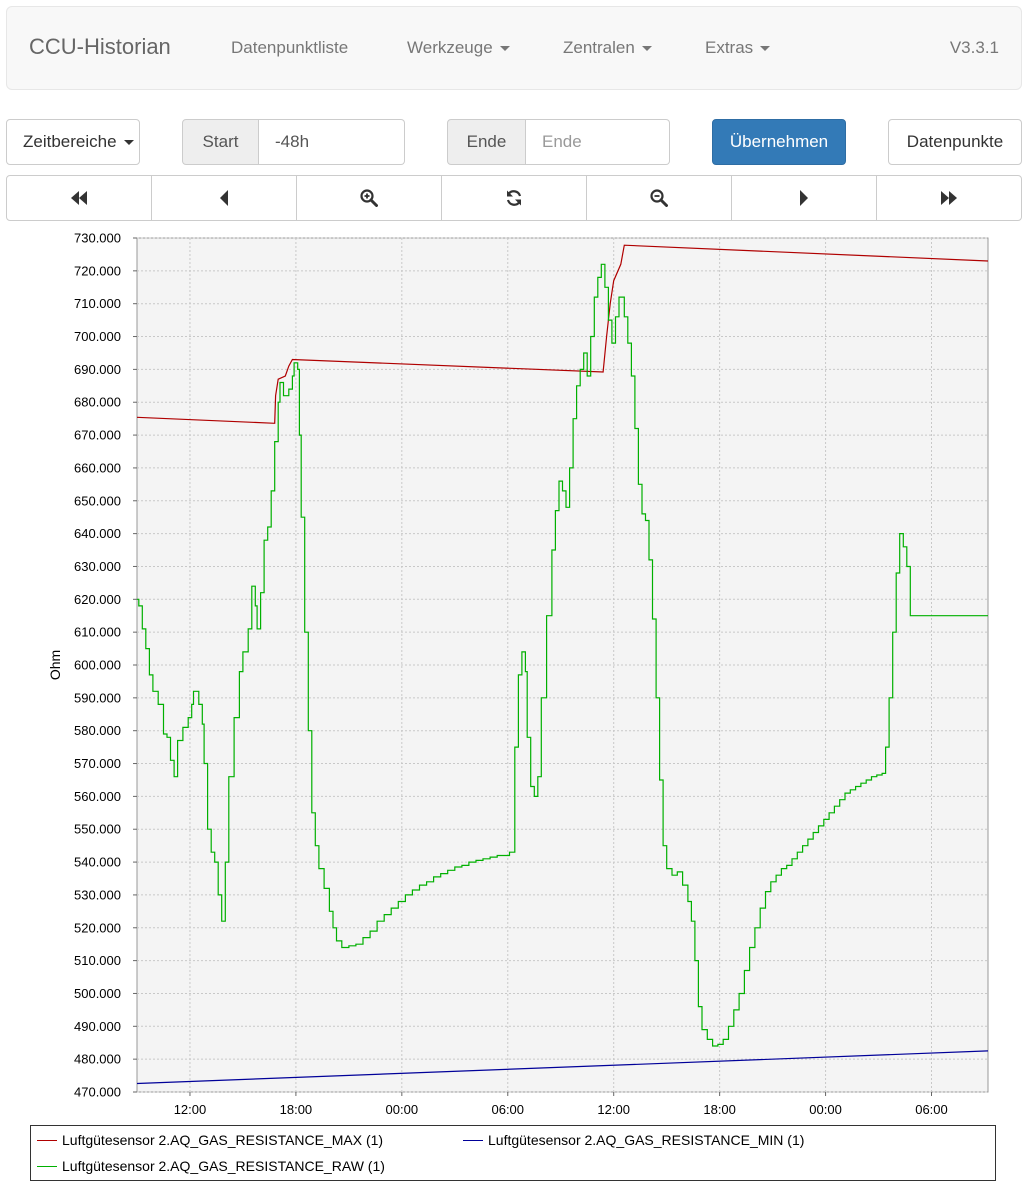 The image size is (1024, 1195). Describe the element at coordinates (97, 1059) in the screenshot. I see `y-tick-label: 480.000` at that location.